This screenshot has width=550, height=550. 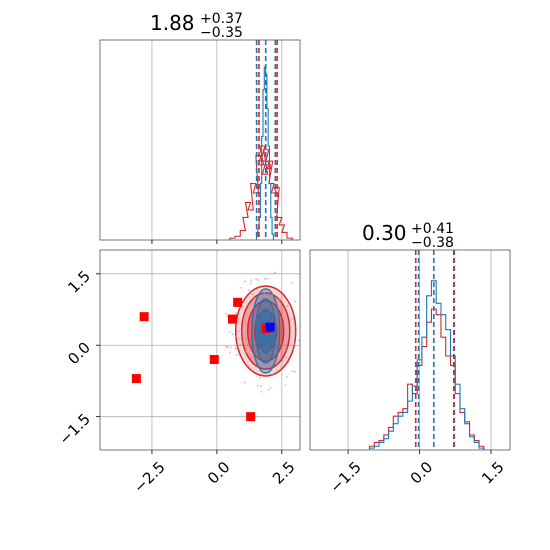 I want to click on title-param-1: 1.88, so click(x=172, y=23).